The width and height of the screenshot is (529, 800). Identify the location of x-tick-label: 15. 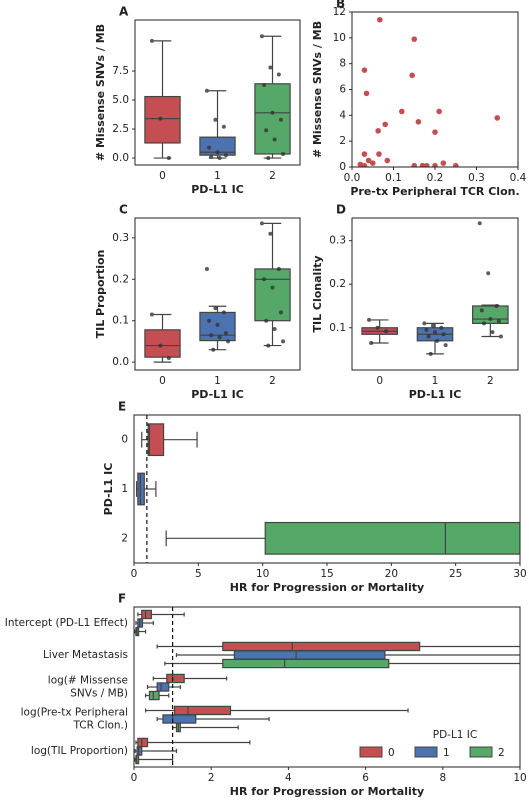
(326, 574).